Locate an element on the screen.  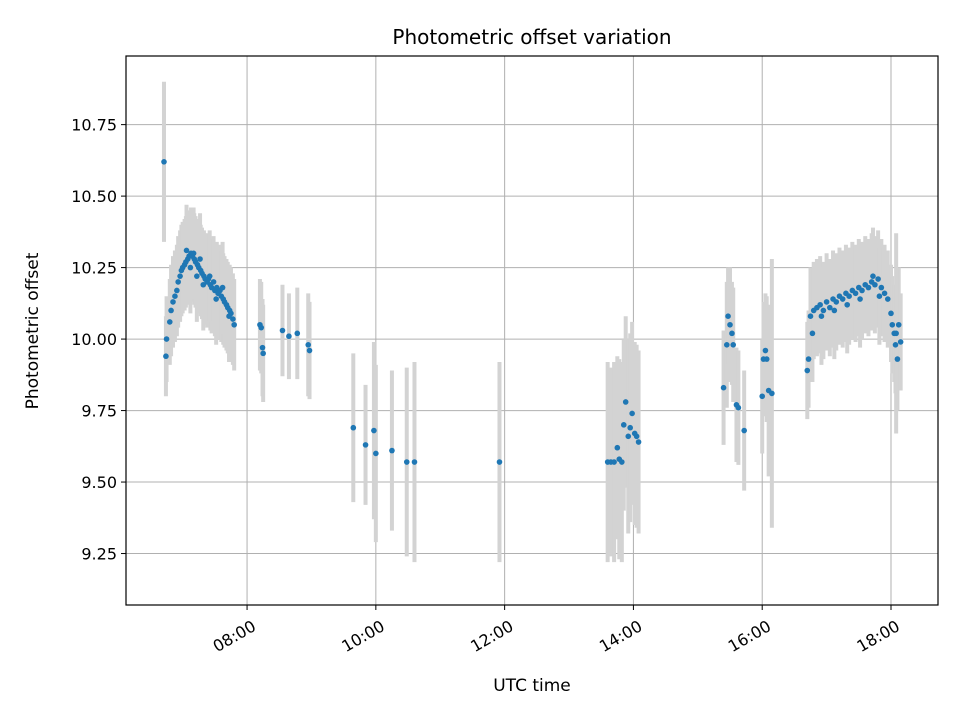
y-axis-label: Photometric offset is located at coordinates (33, 330).